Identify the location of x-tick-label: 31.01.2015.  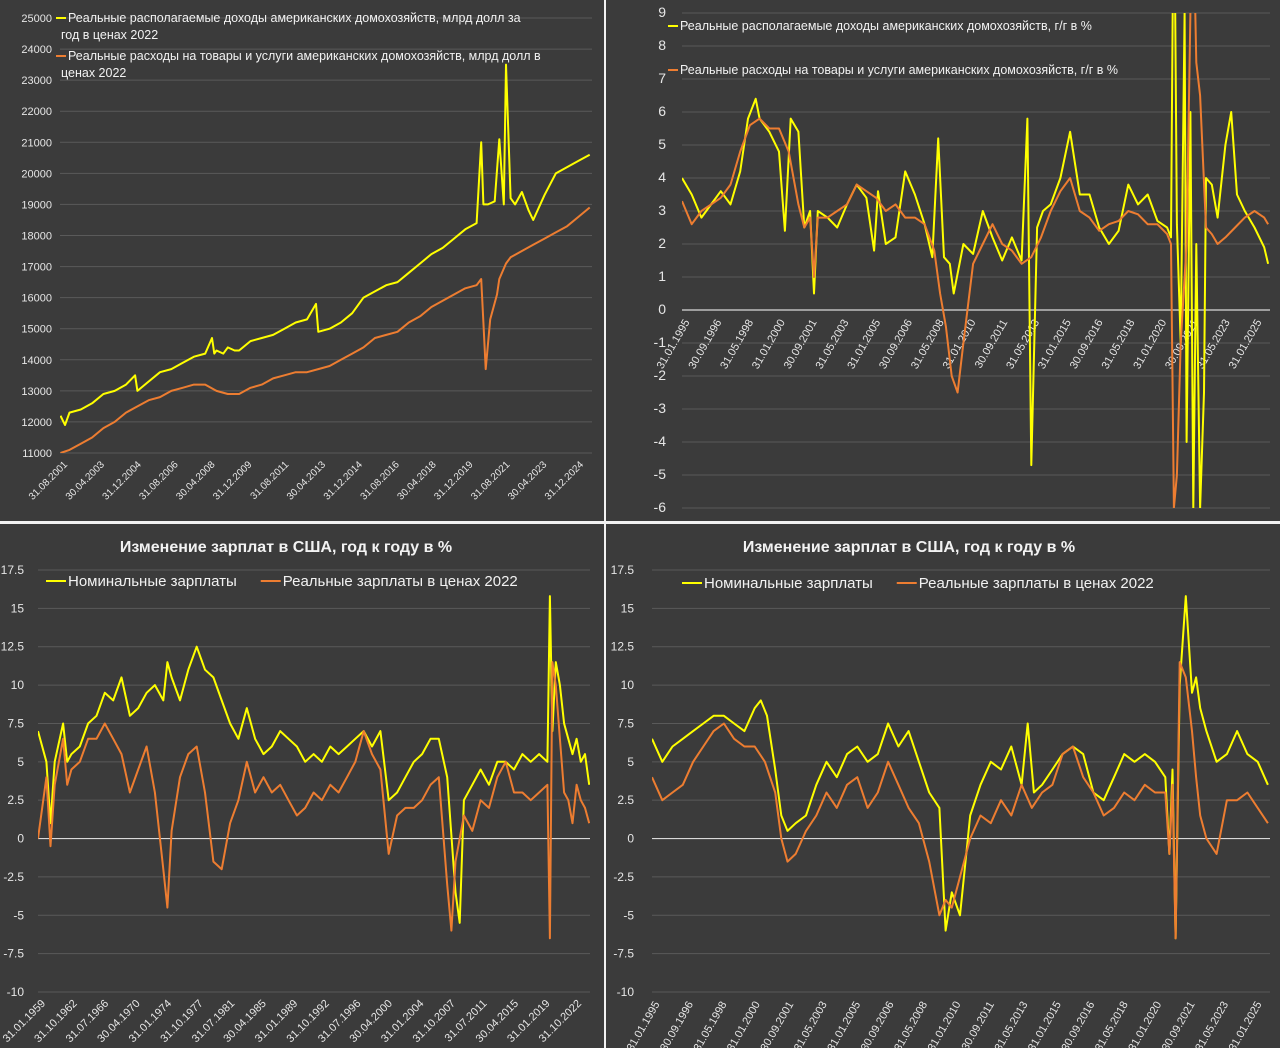
(1045, 1024).